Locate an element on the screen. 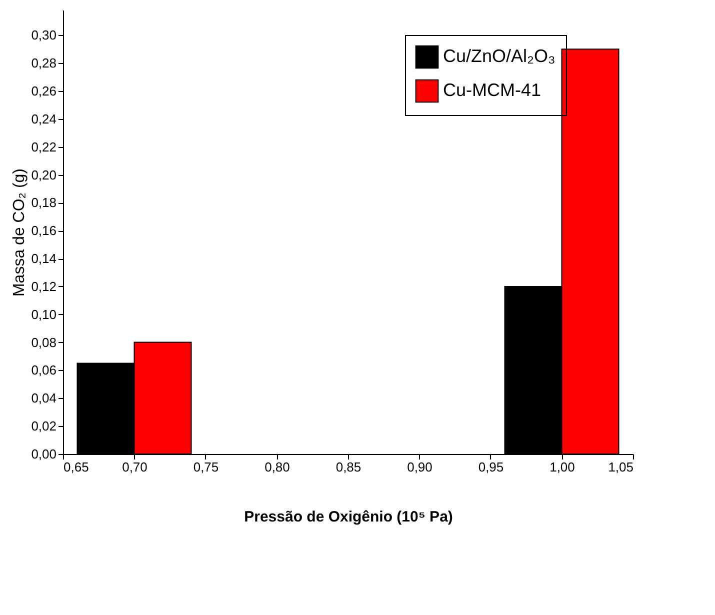 The width and height of the screenshot is (715, 615). y-tick-label: 0,00 is located at coordinates (43, 454).